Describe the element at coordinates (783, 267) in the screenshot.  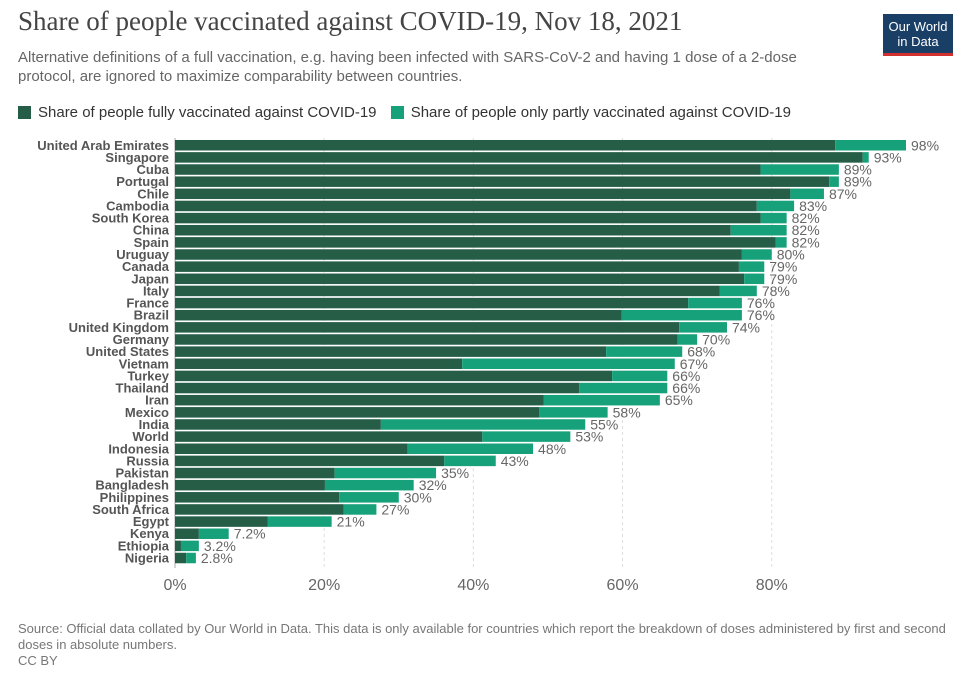
I see `total-value-label: 79%` at that location.